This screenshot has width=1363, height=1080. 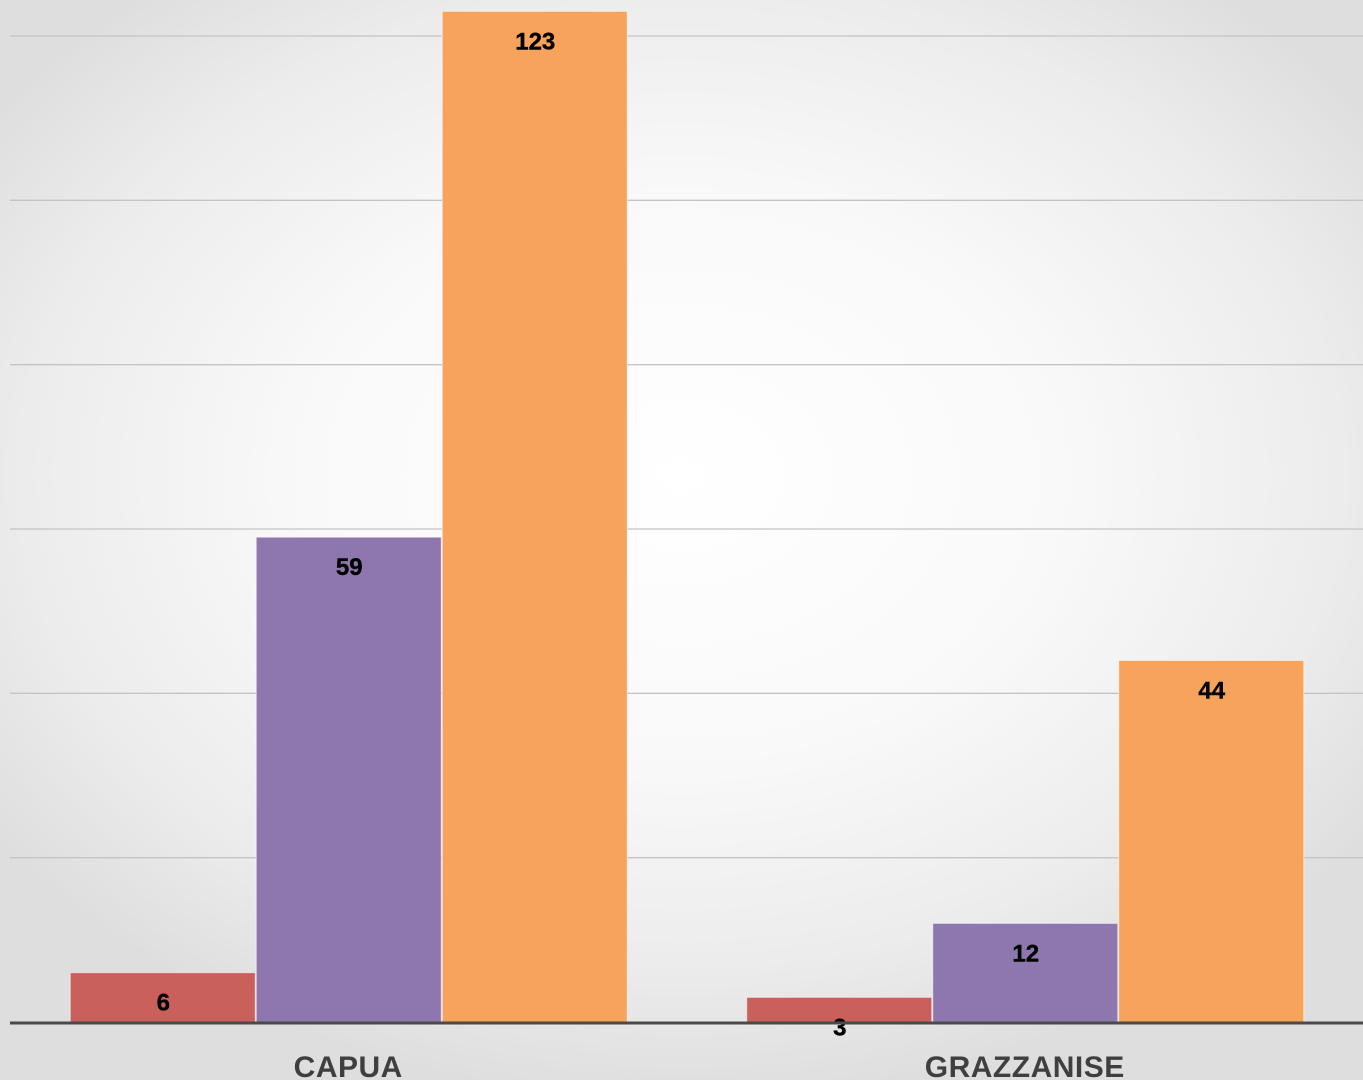 What do you see at coordinates (535, 41) in the screenshot?
I see `data-label-capua-series-3: 123` at bounding box center [535, 41].